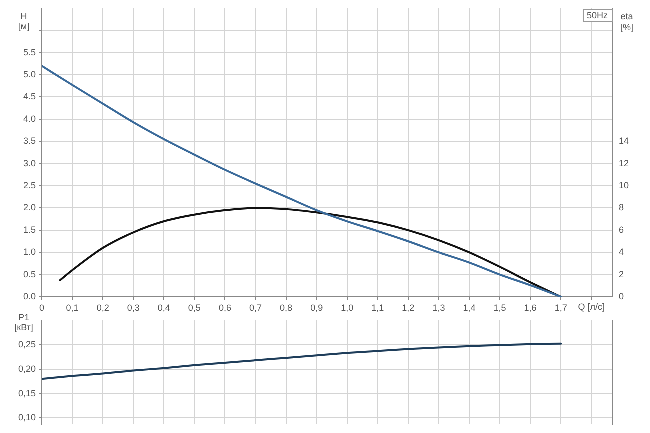  Describe the element at coordinates (24, 322) in the screenshot. I see `y-axis-title: P1 [кВт]` at that location.